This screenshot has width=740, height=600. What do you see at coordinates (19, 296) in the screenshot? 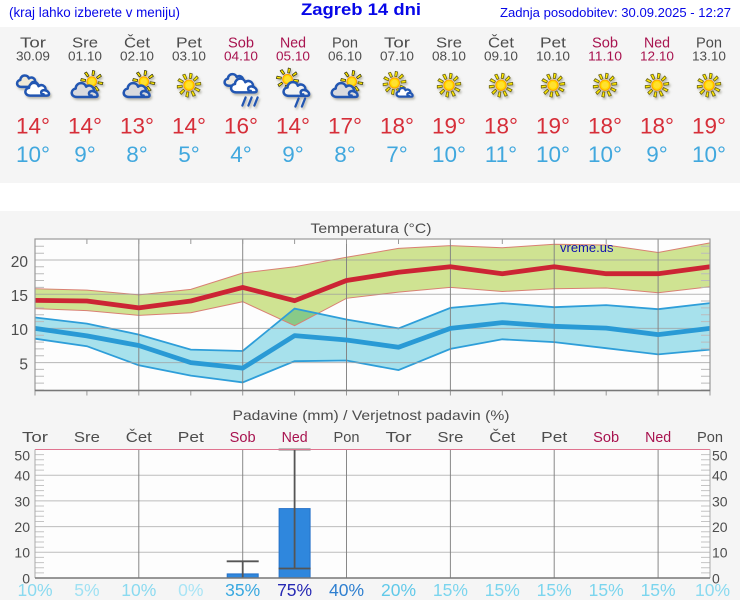
I see `svg-text: 15` at bounding box center [19, 296].